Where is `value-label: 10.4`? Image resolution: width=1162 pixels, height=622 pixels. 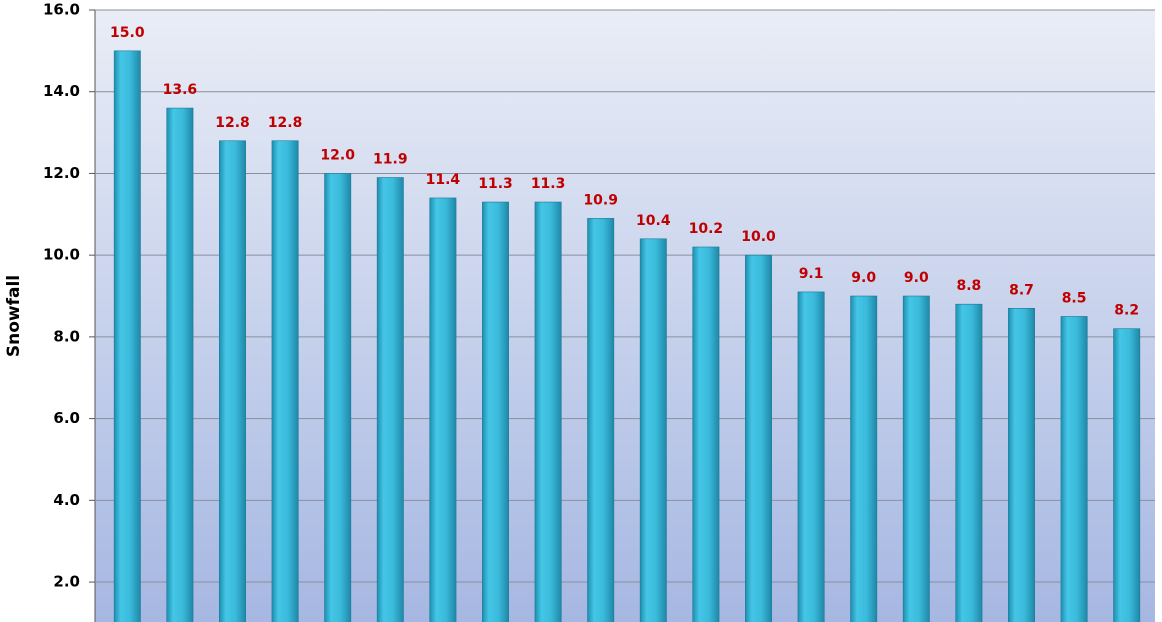 value-label: 10.4 is located at coordinates (653, 221).